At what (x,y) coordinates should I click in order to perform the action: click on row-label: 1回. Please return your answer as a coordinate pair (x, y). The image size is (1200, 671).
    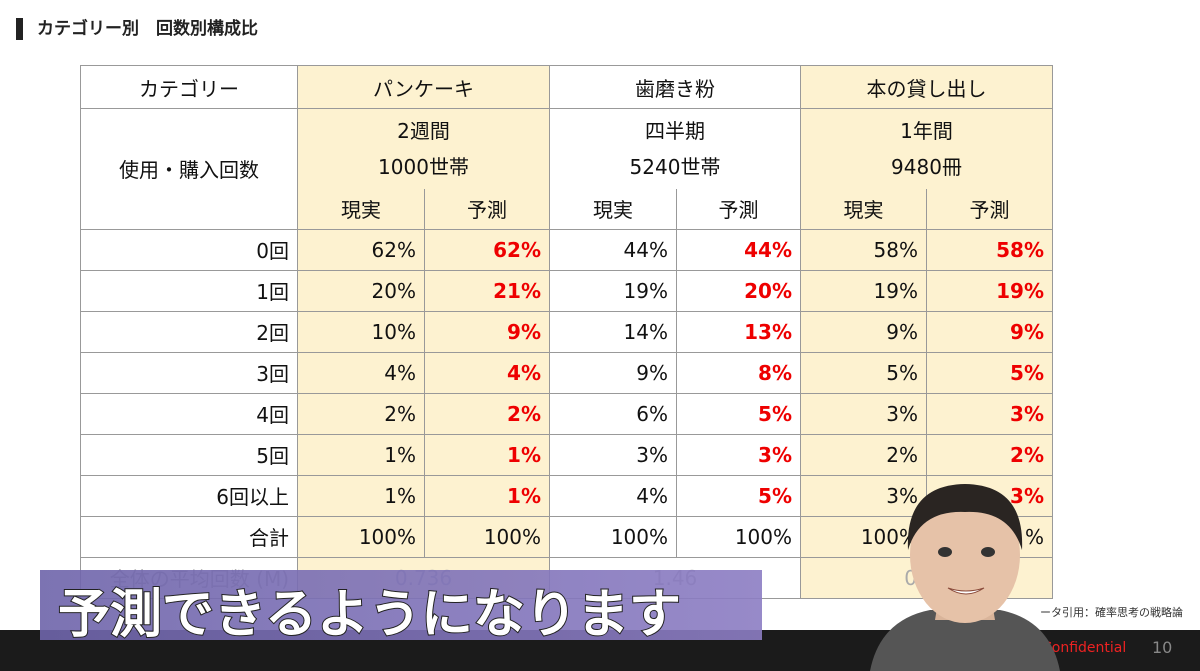
    Looking at the image, I should click on (189, 290).